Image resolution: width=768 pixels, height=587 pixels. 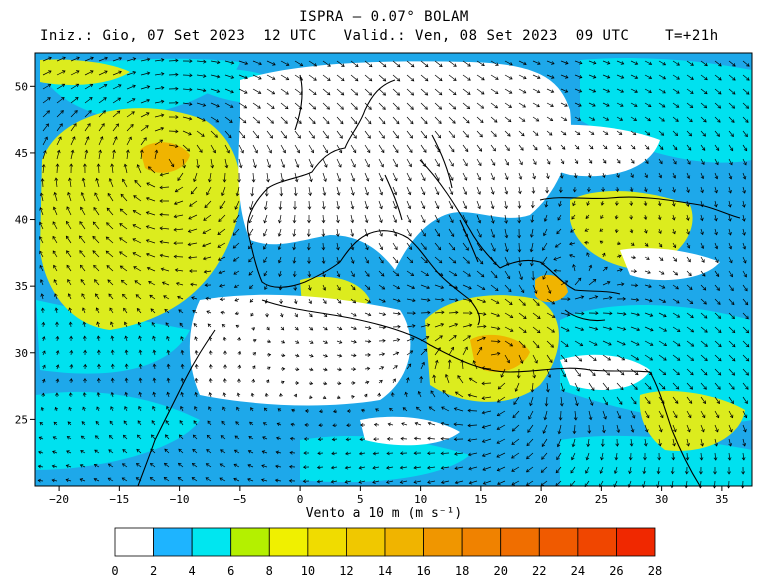 I want to click on x-tick-label: 35, so click(x=721, y=499).